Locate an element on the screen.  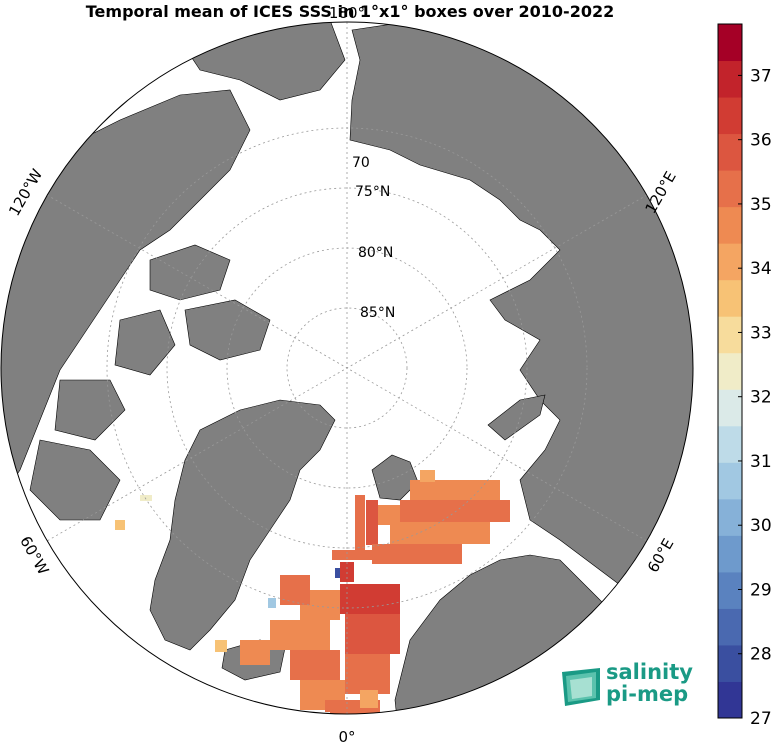
colorbar-tick-label: 30 is located at coordinates (761, 526).